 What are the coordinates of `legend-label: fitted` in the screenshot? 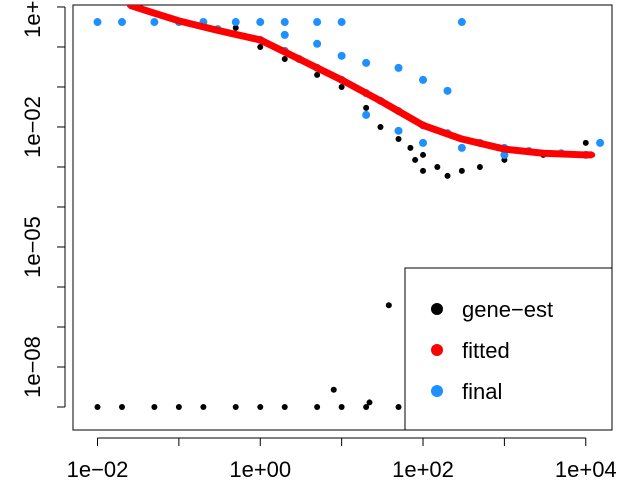 It's located at (486, 350).